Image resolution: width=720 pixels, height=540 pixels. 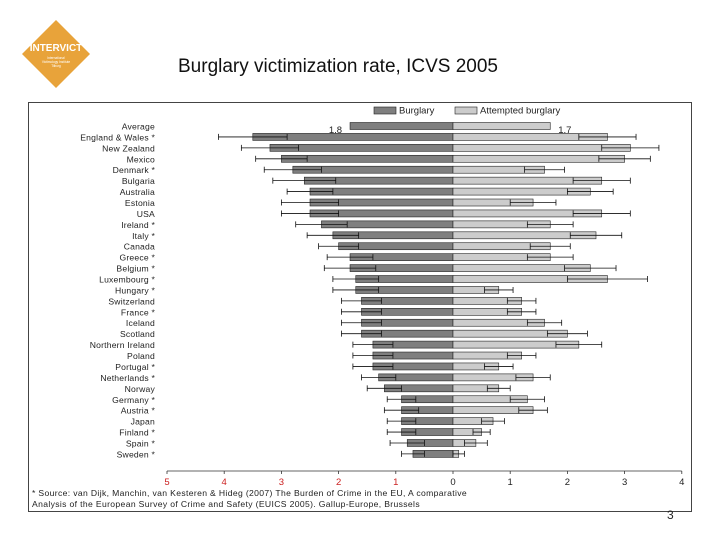 What do you see at coordinates (128, 148) in the screenshot?
I see `category-label: New Zealand` at bounding box center [128, 148].